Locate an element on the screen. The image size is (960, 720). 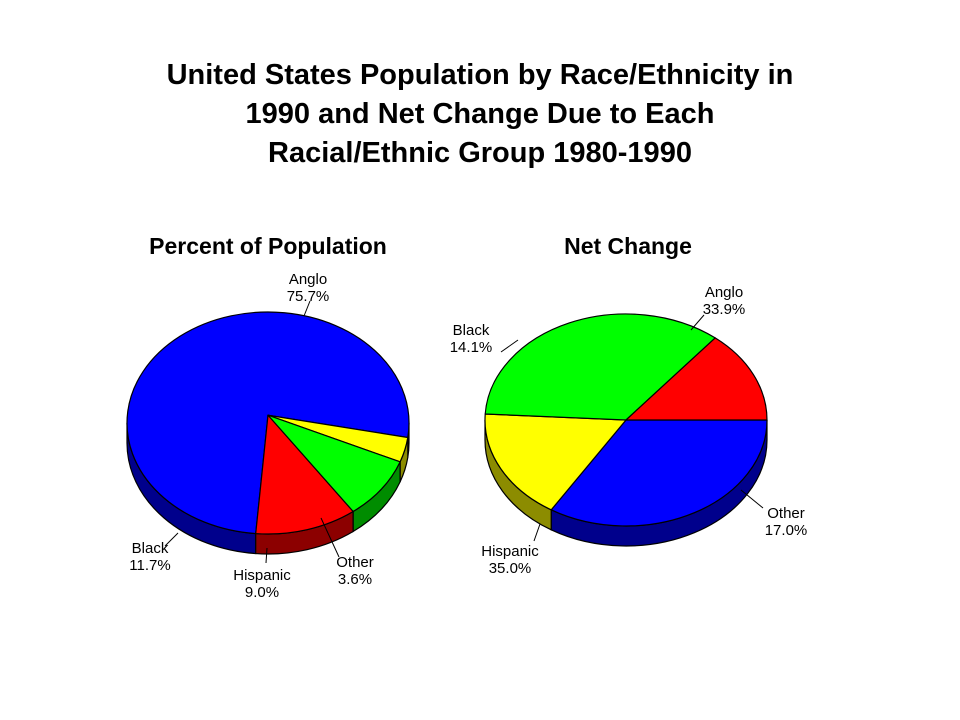
pie-2-label-name-hispanic: Hispanic is located at coordinates (510, 551).